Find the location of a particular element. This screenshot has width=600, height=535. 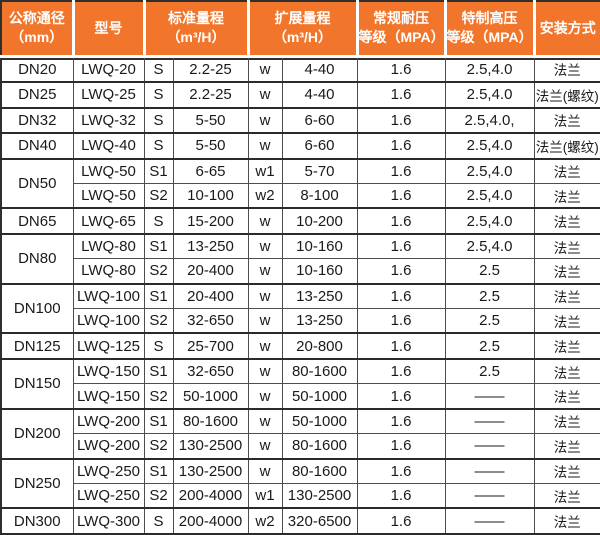

cell-install-type: 法兰(螺纹) is located at coordinates (566, 146).